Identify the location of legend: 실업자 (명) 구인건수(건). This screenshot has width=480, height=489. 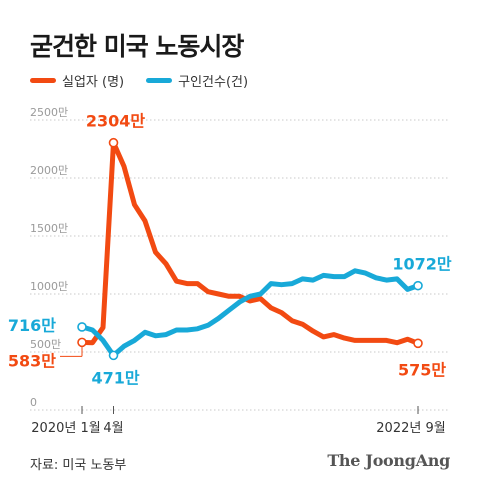
(139, 80).